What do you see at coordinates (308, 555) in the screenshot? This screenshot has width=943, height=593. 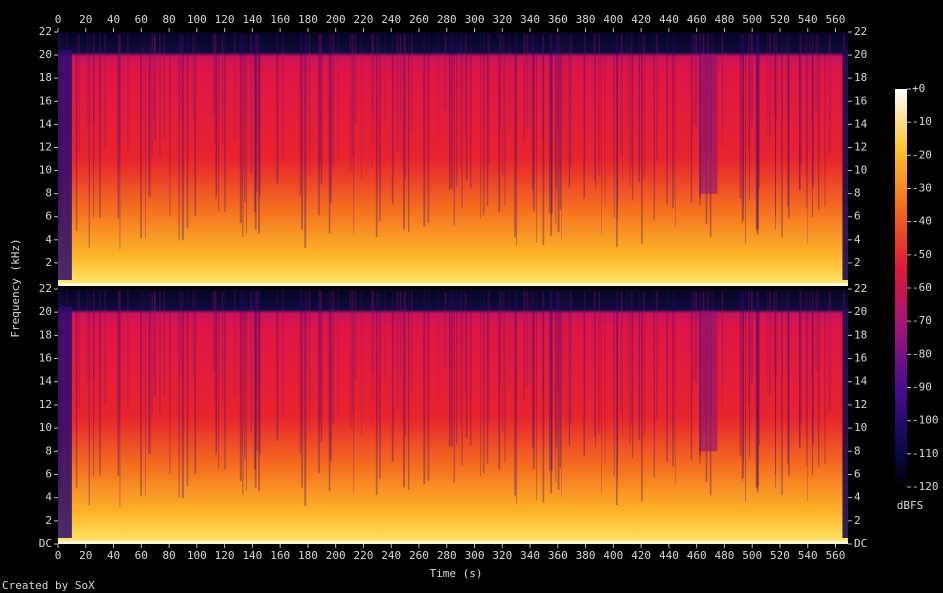 I see `x-tick-label: 180` at bounding box center [308, 555].